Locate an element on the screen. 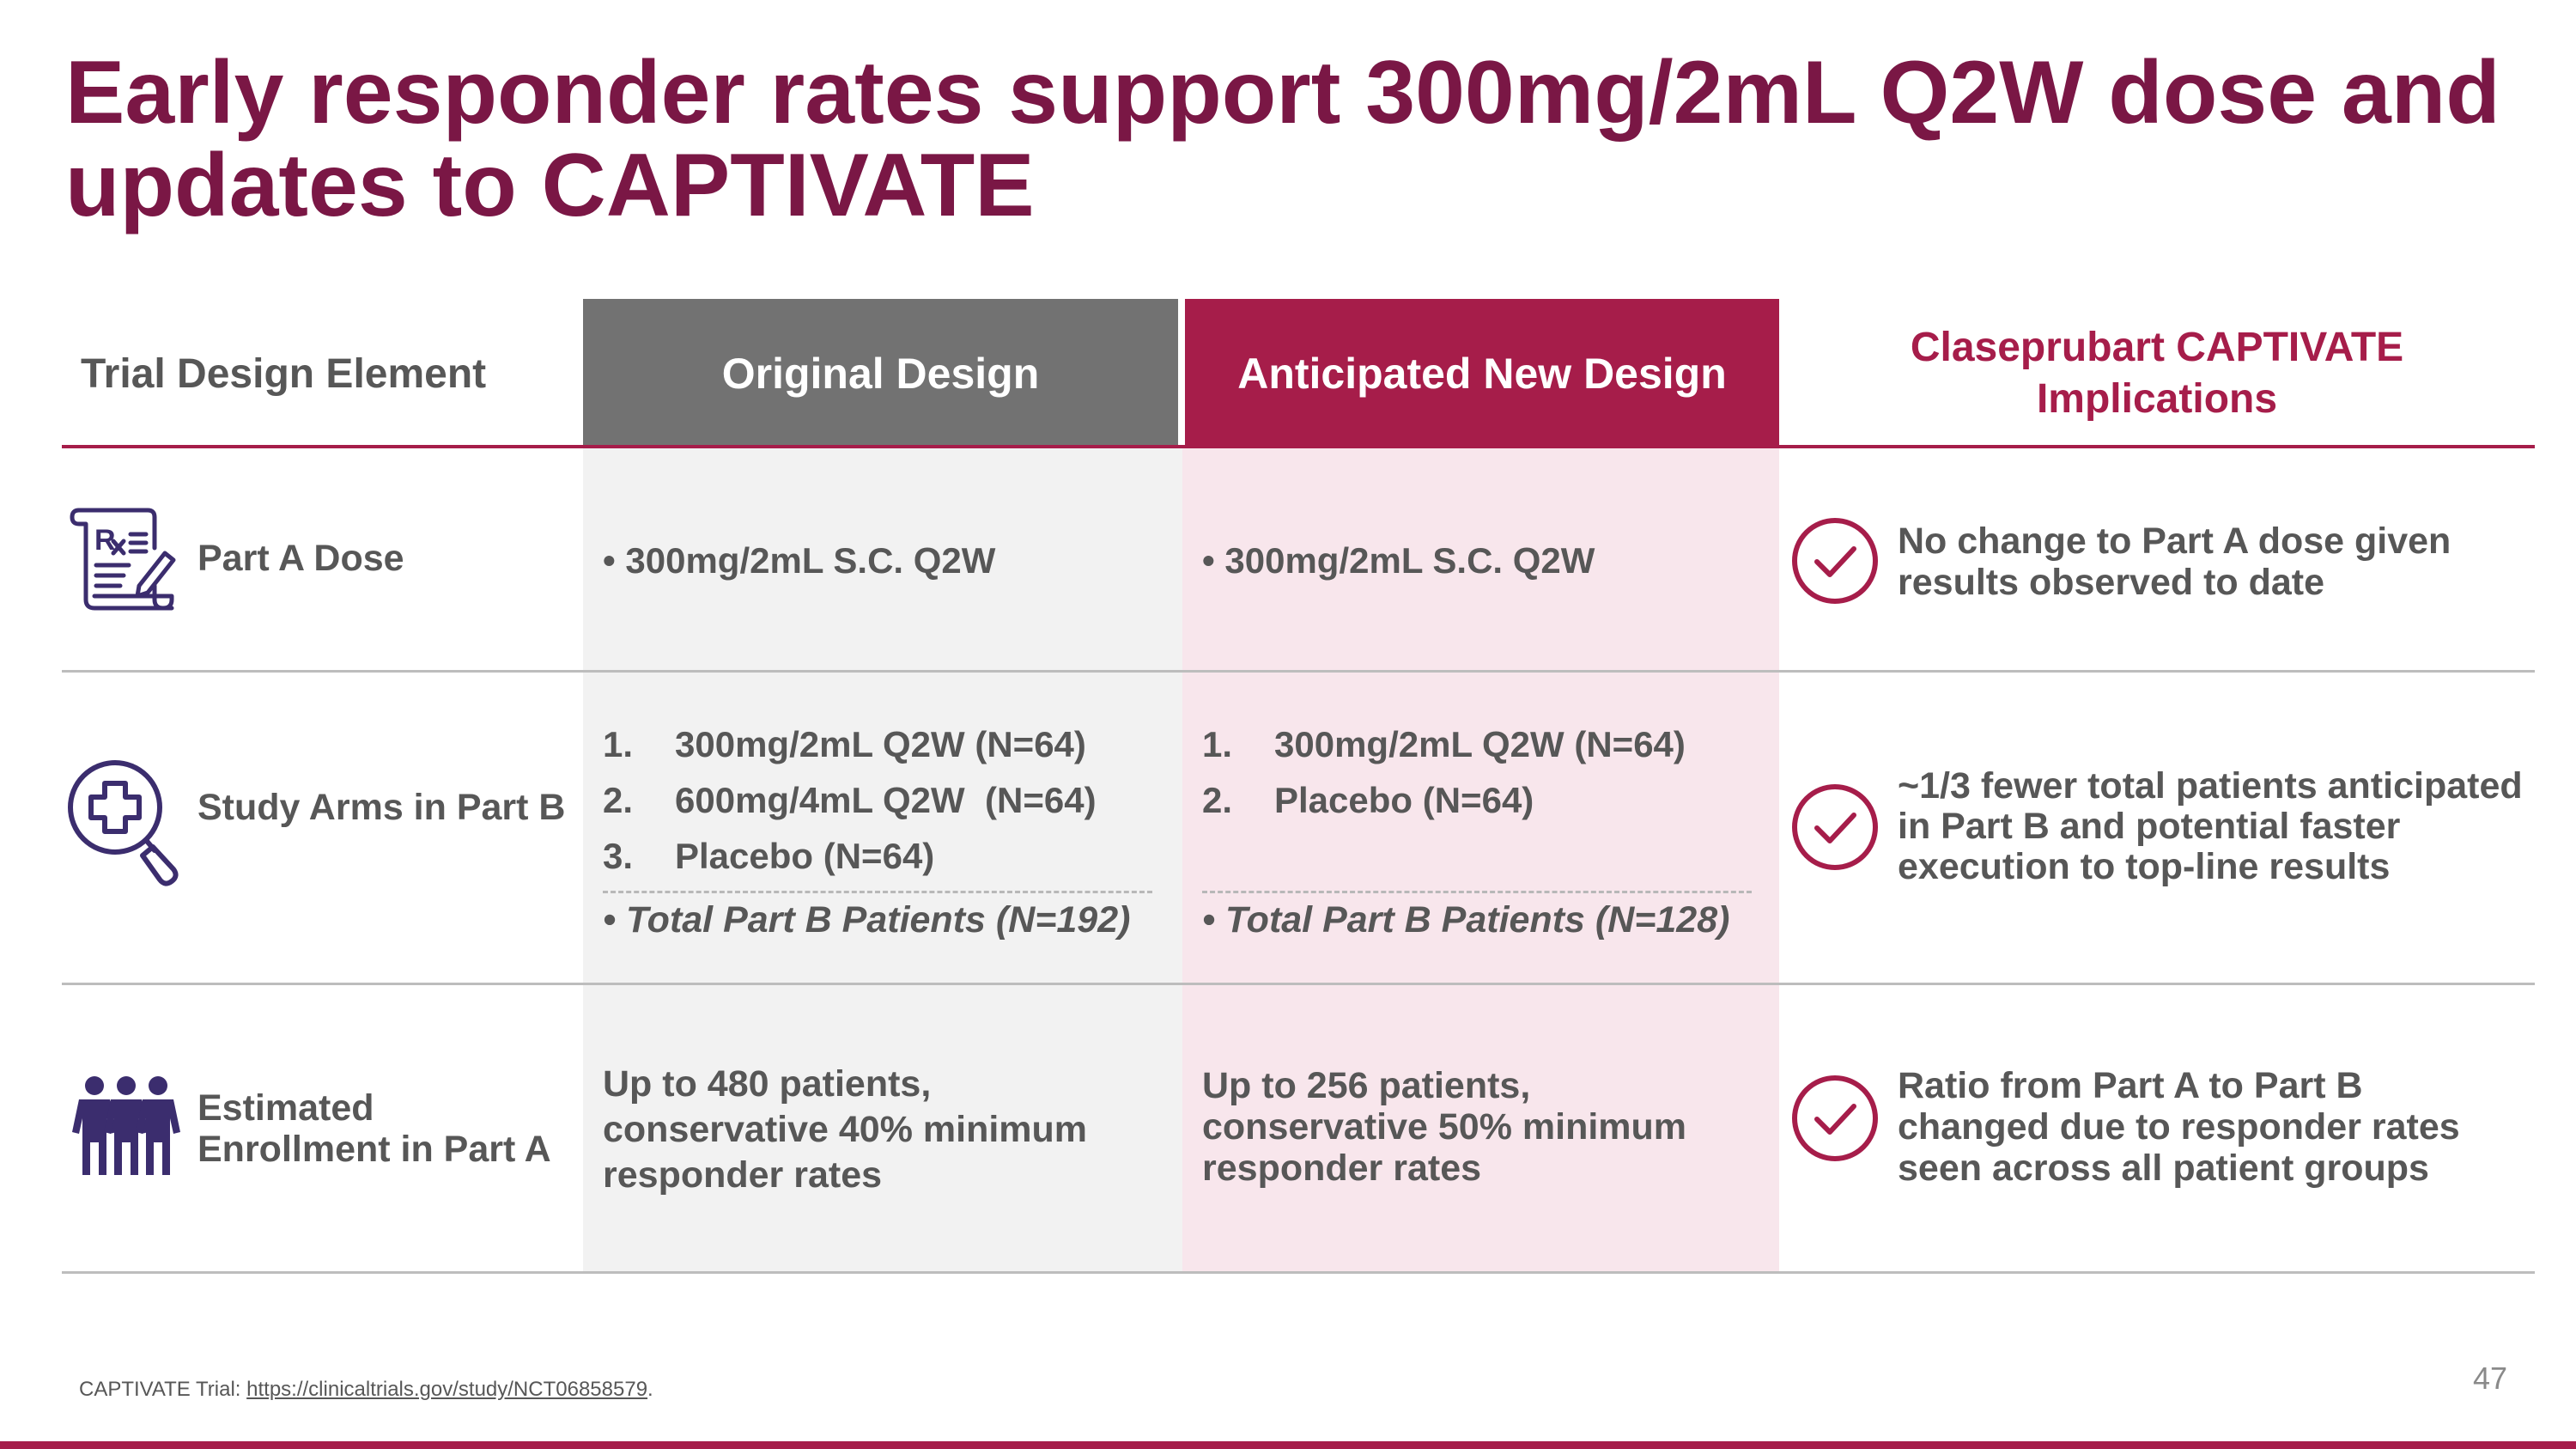 This screenshot has height=1449, width=2576. new-part-a-dose: • 300mg/2mL S.C. Q2W is located at coordinates (1398, 560).